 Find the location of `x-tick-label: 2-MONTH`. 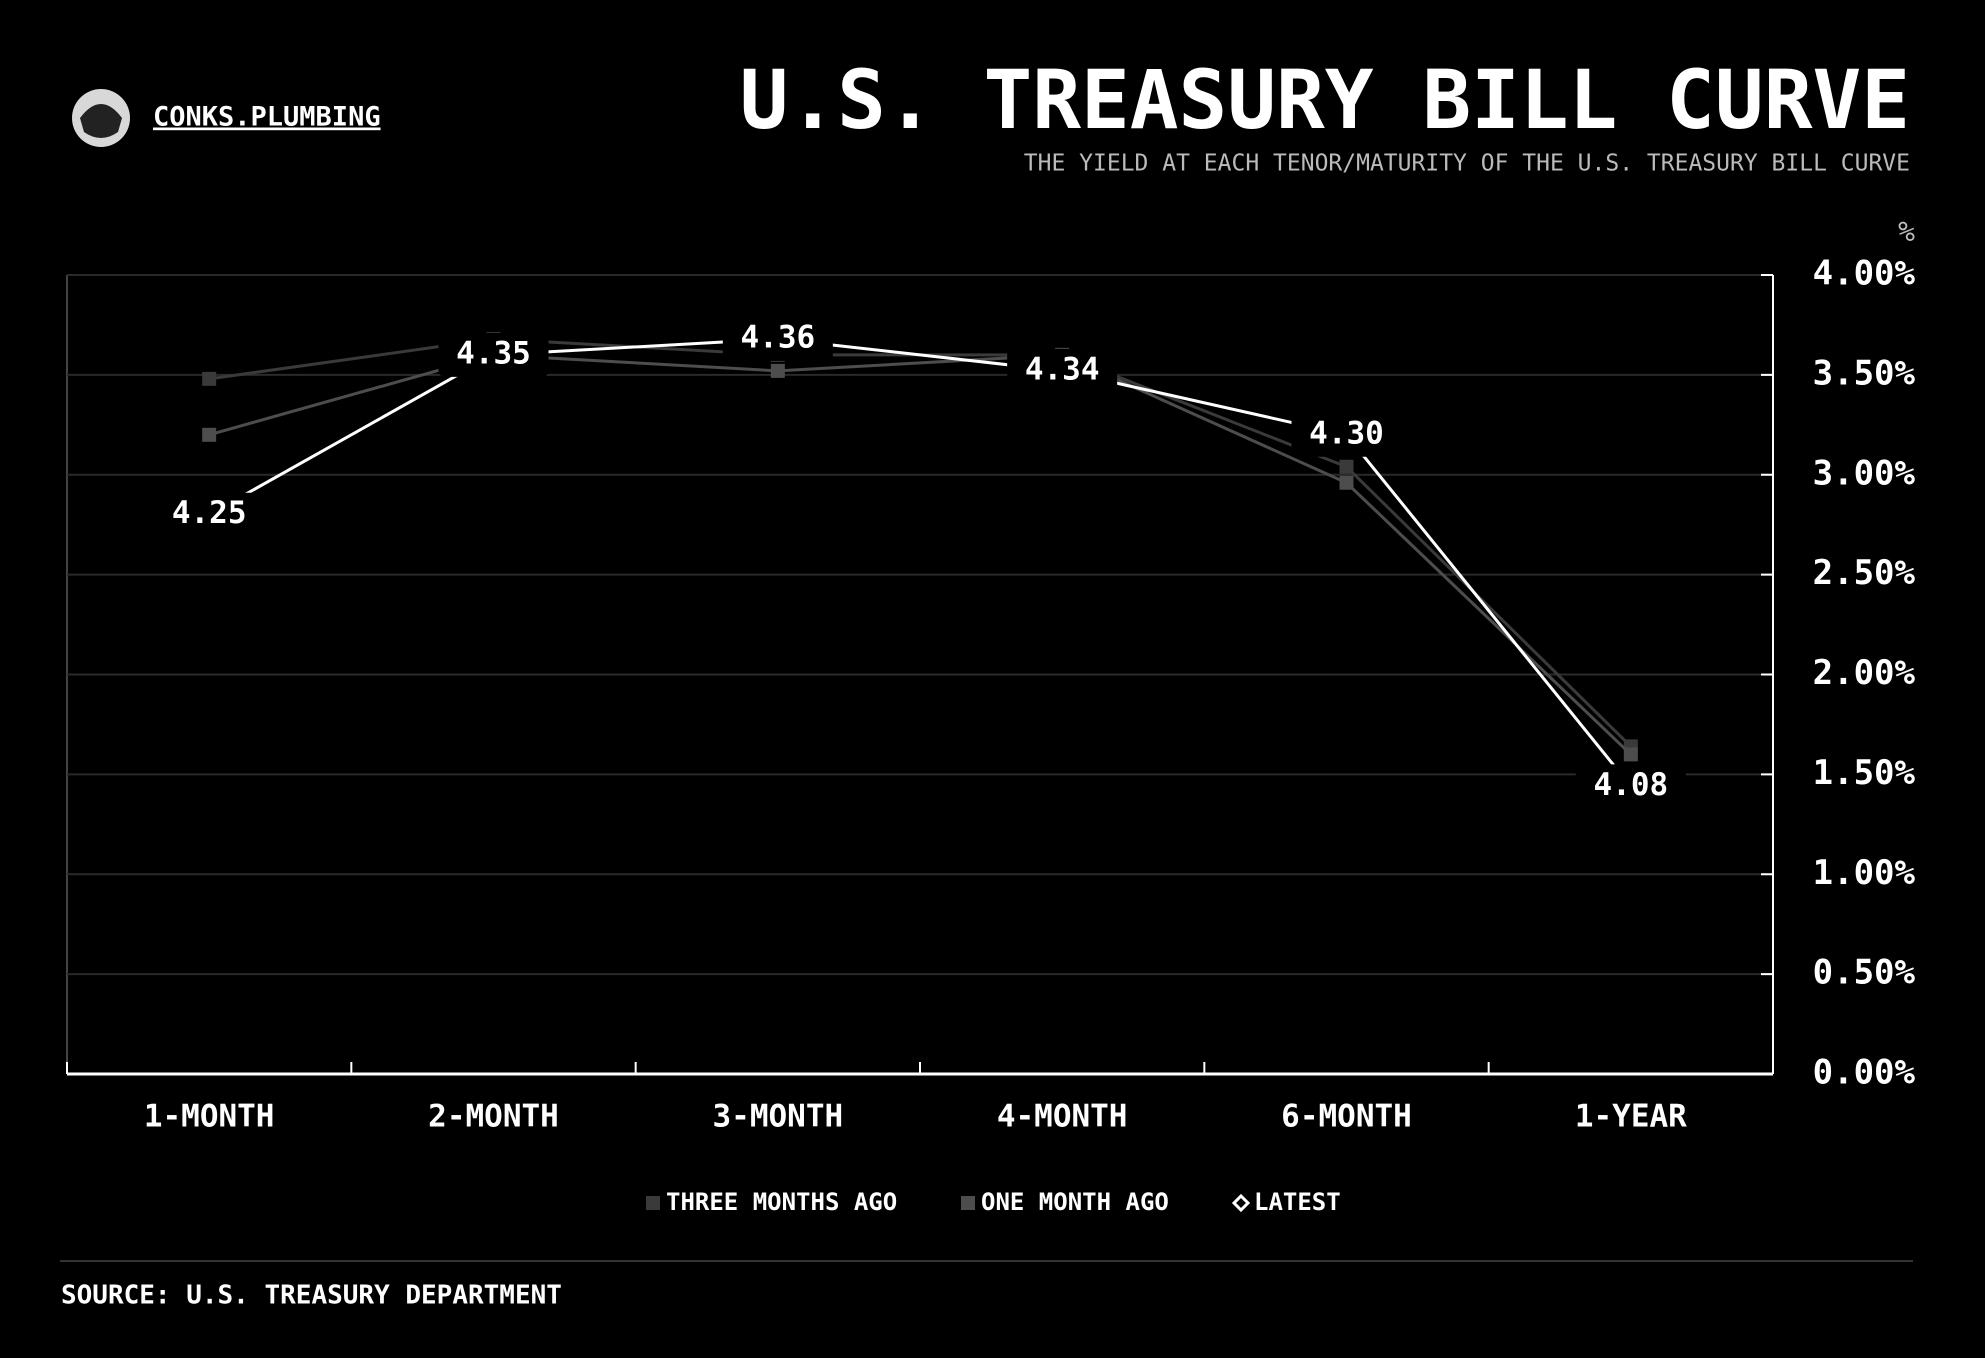

x-tick-label: 2-MONTH is located at coordinates (493, 1117).